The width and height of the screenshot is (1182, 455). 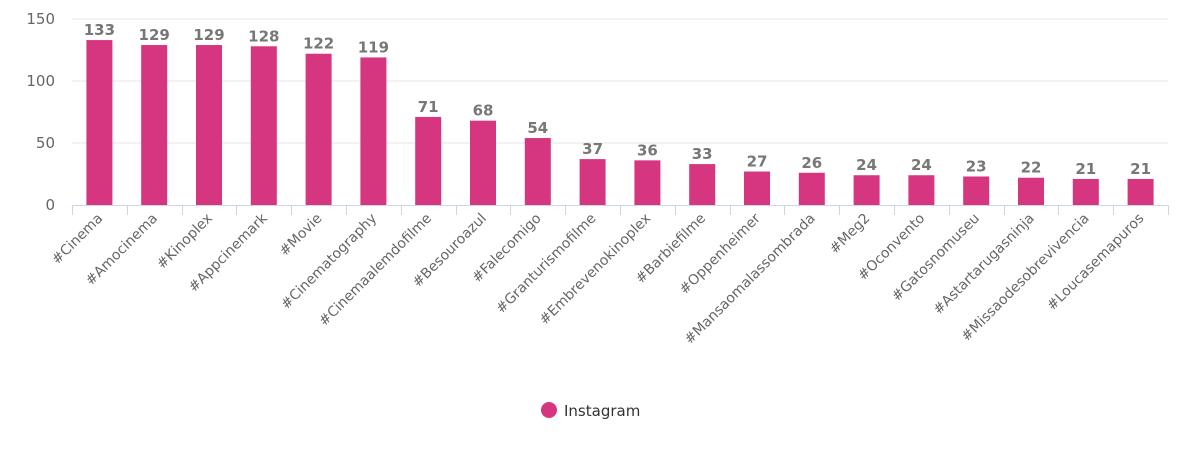 What do you see at coordinates (647, 150) in the screenshot?
I see `data-label: 36` at bounding box center [647, 150].